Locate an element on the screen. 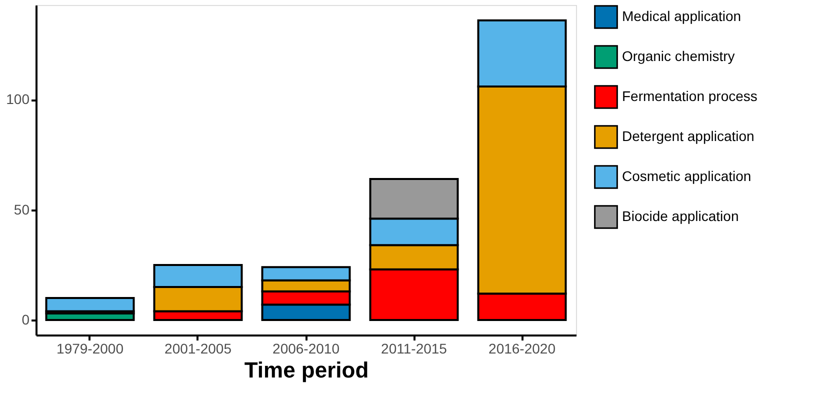 The height and width of the screenshot is (408, 815). legend-label: Fermentation process is located at coordinates (690, 96).